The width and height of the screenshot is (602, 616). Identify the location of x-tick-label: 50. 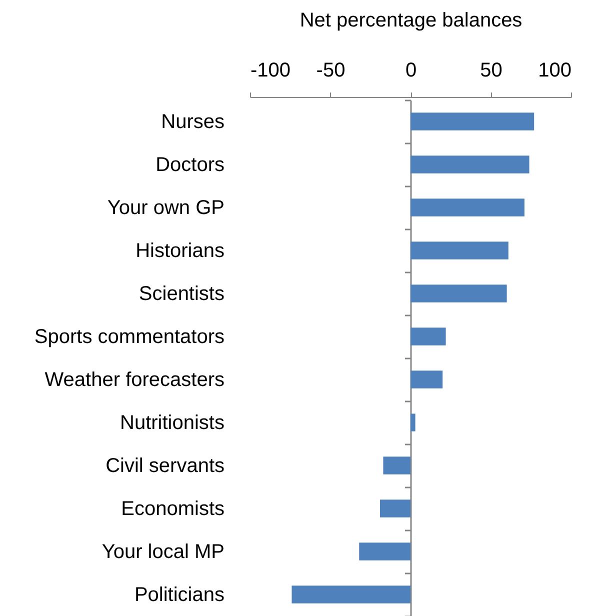
(491, 71).